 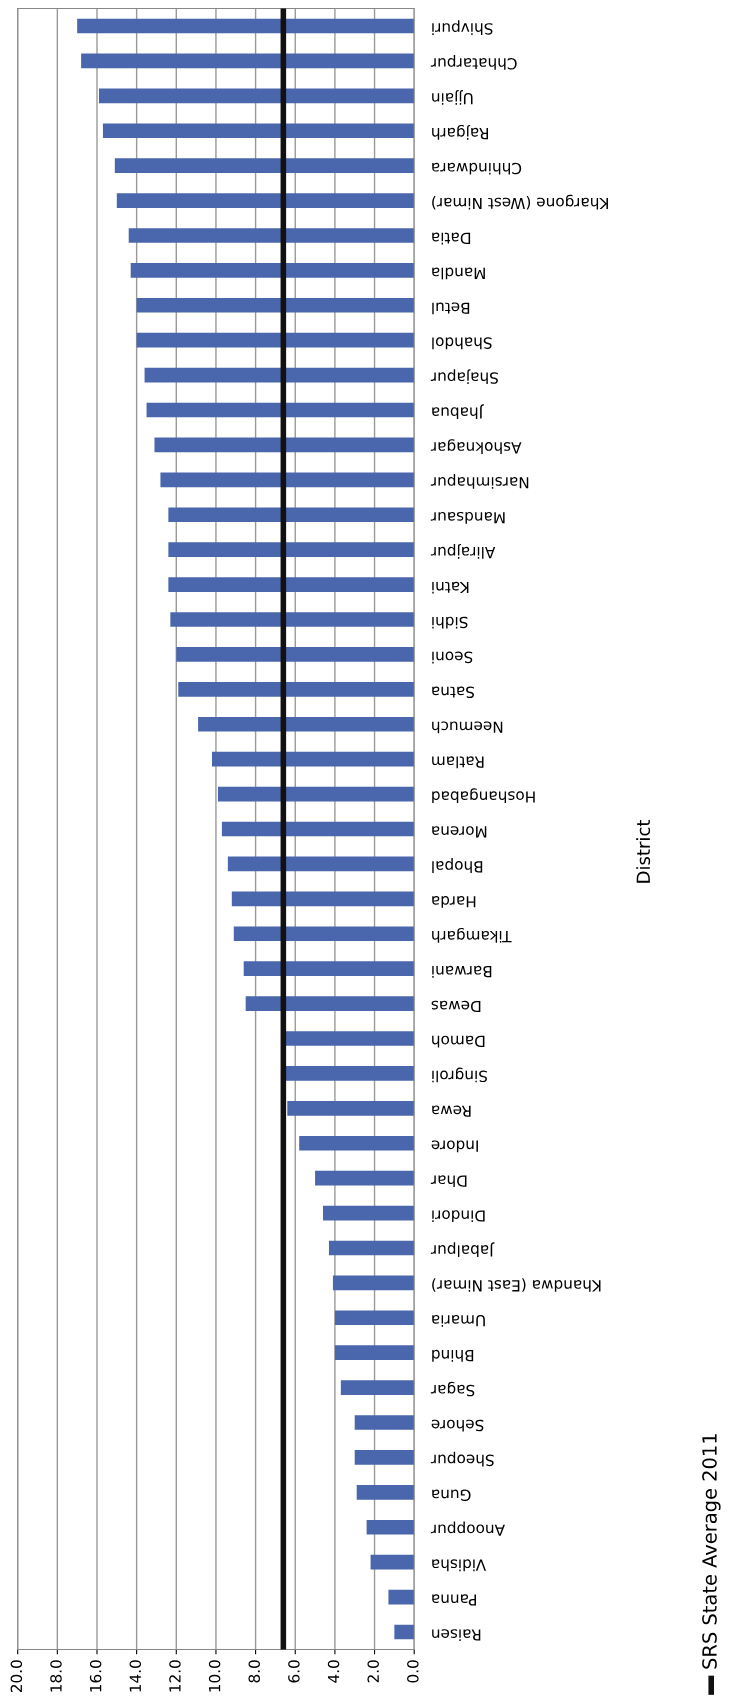 I want to click on y-tick-label: Khargone (West Nimar), so click(x=520, y=202).